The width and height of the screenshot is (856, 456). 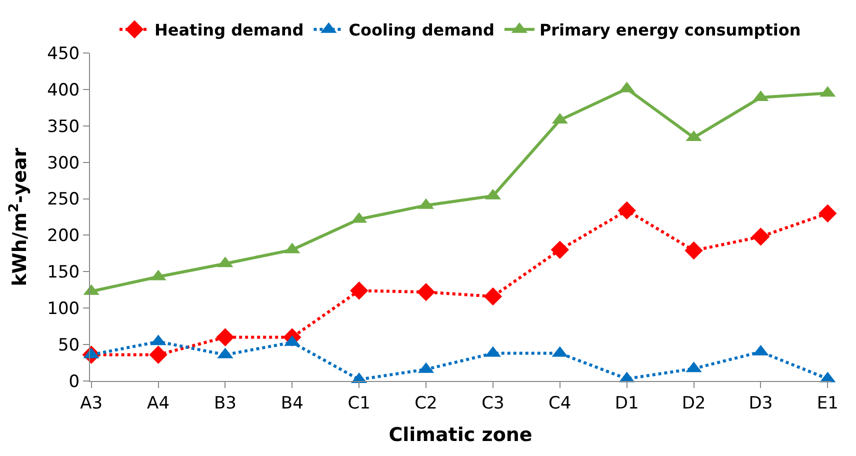 What do you see at coordinates (421, 30) in the screenshot?
I see `legend-label: Cooling demand` at bounding box center [421, 30].